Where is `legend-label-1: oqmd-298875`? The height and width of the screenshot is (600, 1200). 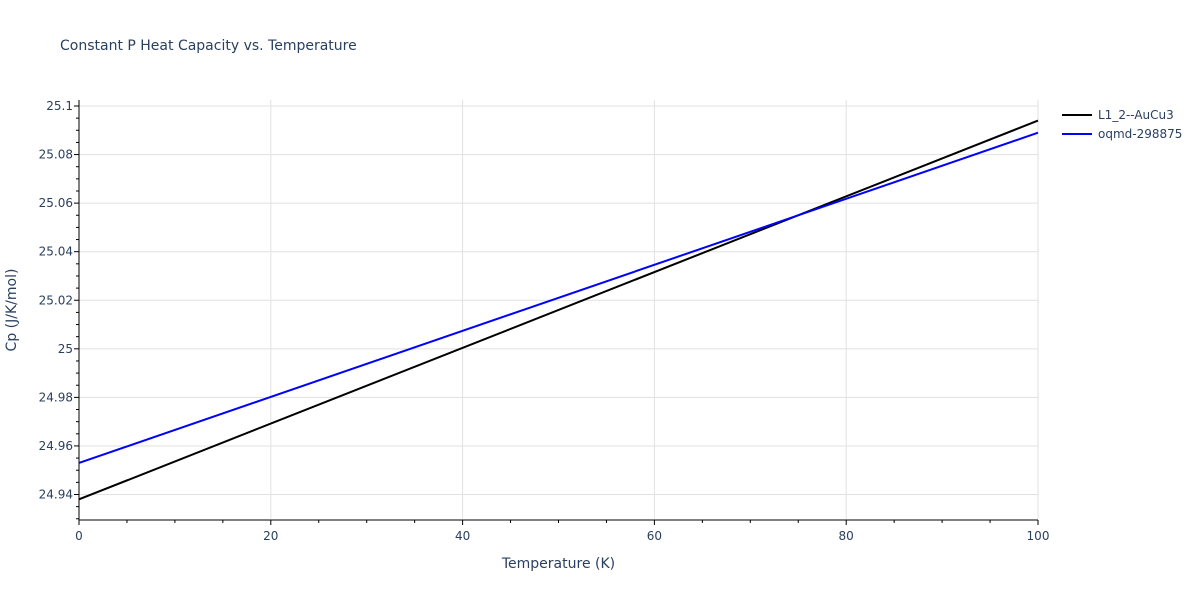
legend-label-1: oqmd-298875 is located at coordinates (1140, 134).